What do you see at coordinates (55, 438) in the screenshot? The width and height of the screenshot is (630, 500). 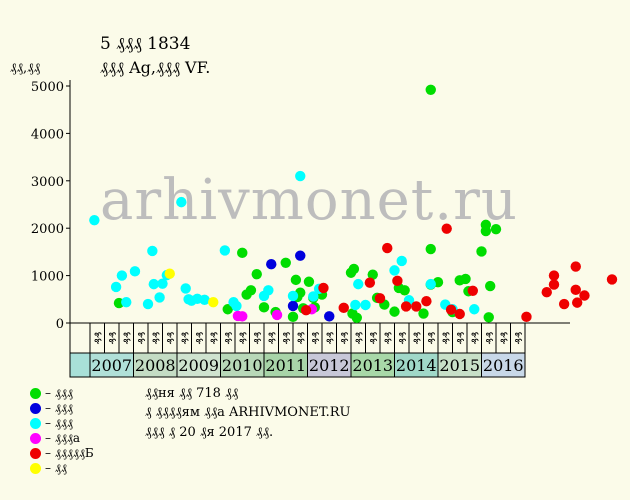 I see `legend-item: – ₰₰₰а` at bounding box center [55, 438].